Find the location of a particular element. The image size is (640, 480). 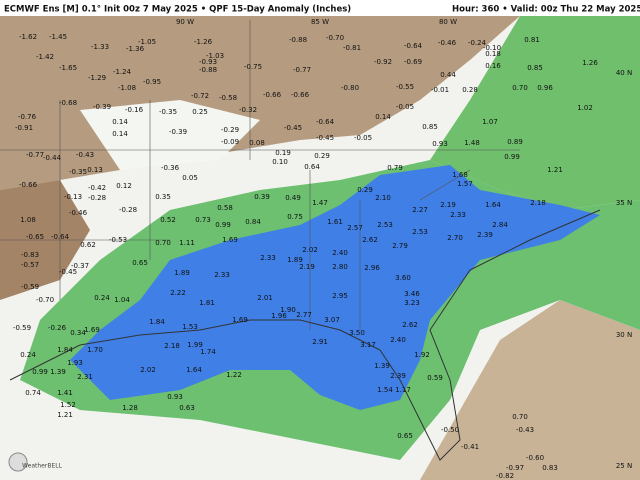

anomaly-value: 0.44 is located at coordinates (448, 75).